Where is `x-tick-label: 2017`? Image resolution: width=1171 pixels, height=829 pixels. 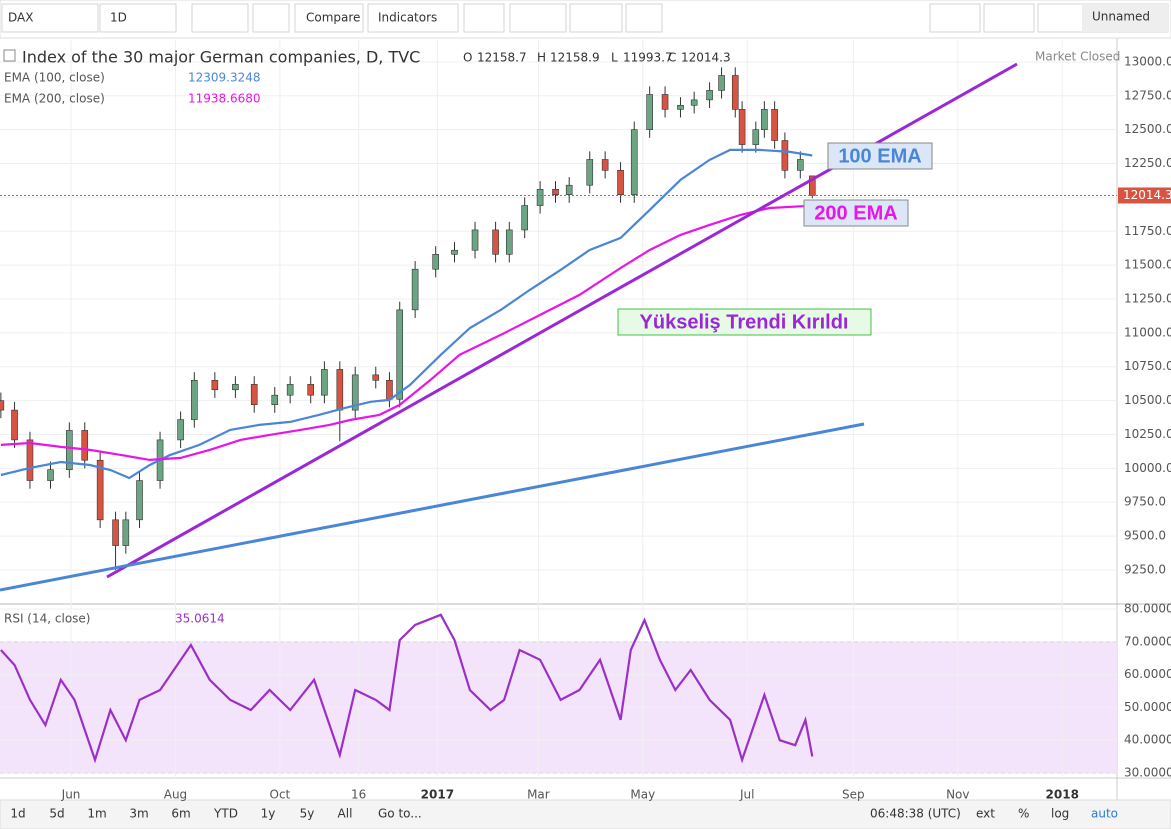 x-tick-label: 2017 is located at coordinates (437, 795).